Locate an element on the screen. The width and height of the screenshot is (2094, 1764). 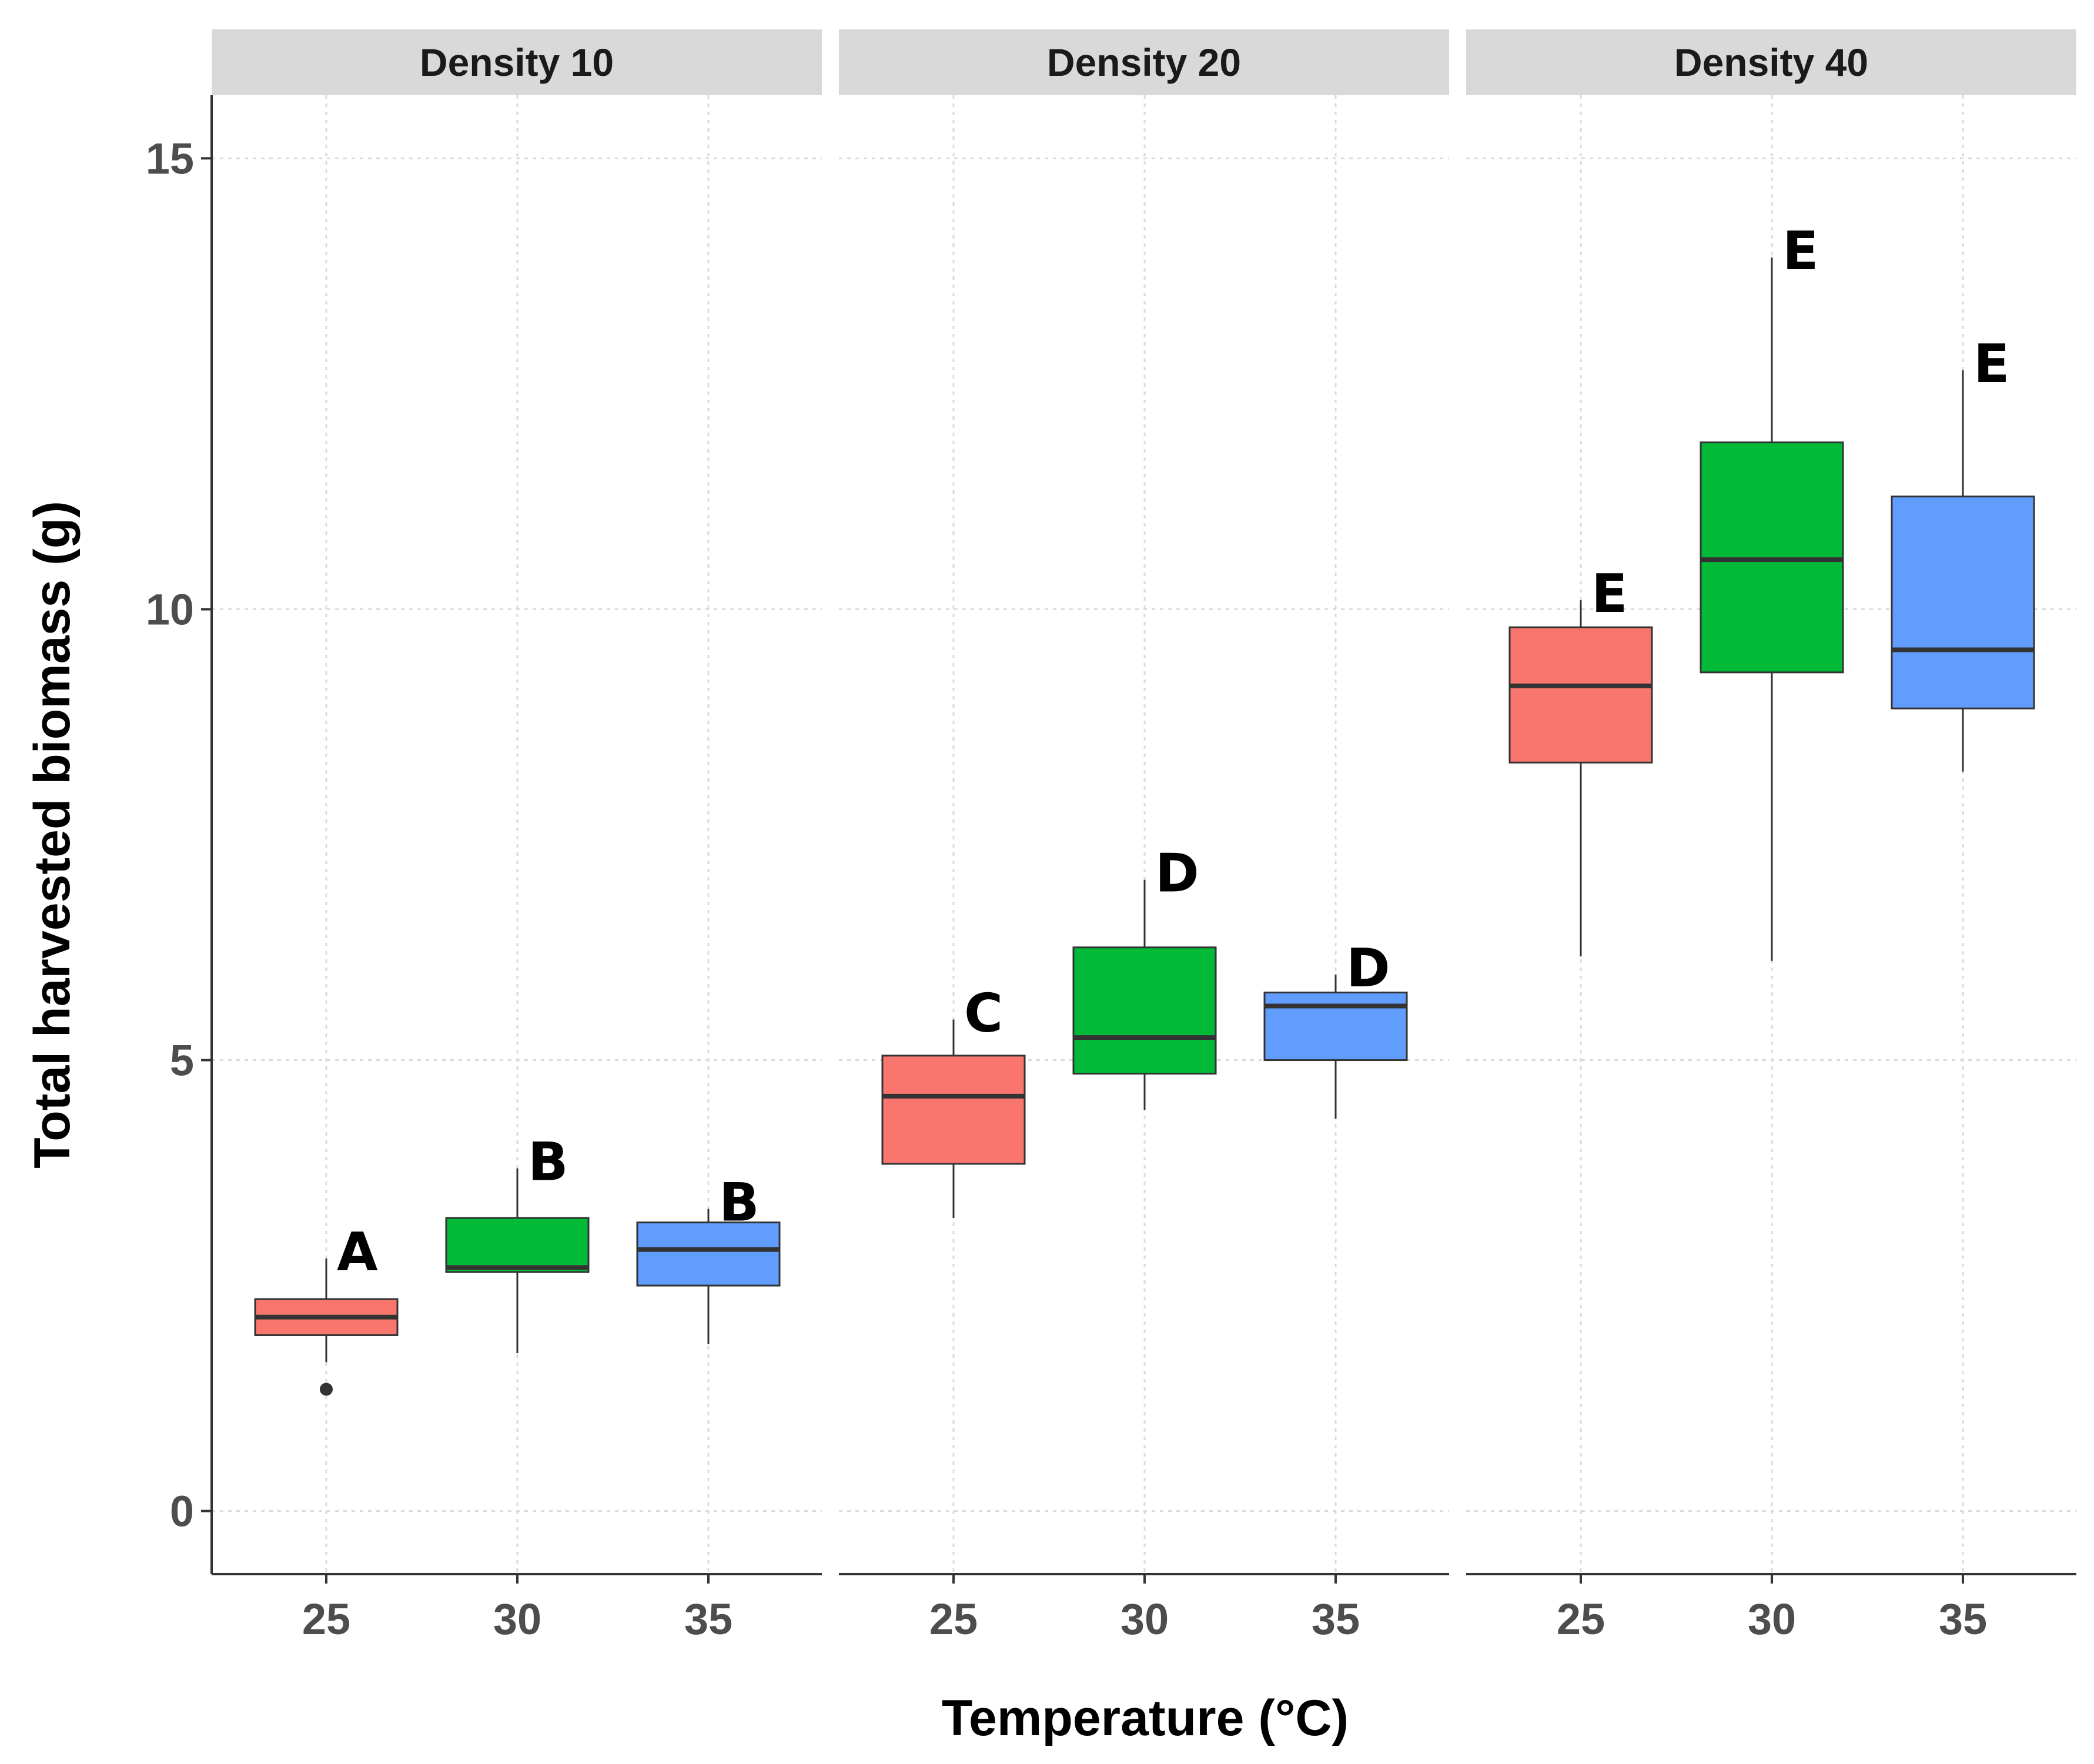
box-group: A is located at coordinates (326, 1308).